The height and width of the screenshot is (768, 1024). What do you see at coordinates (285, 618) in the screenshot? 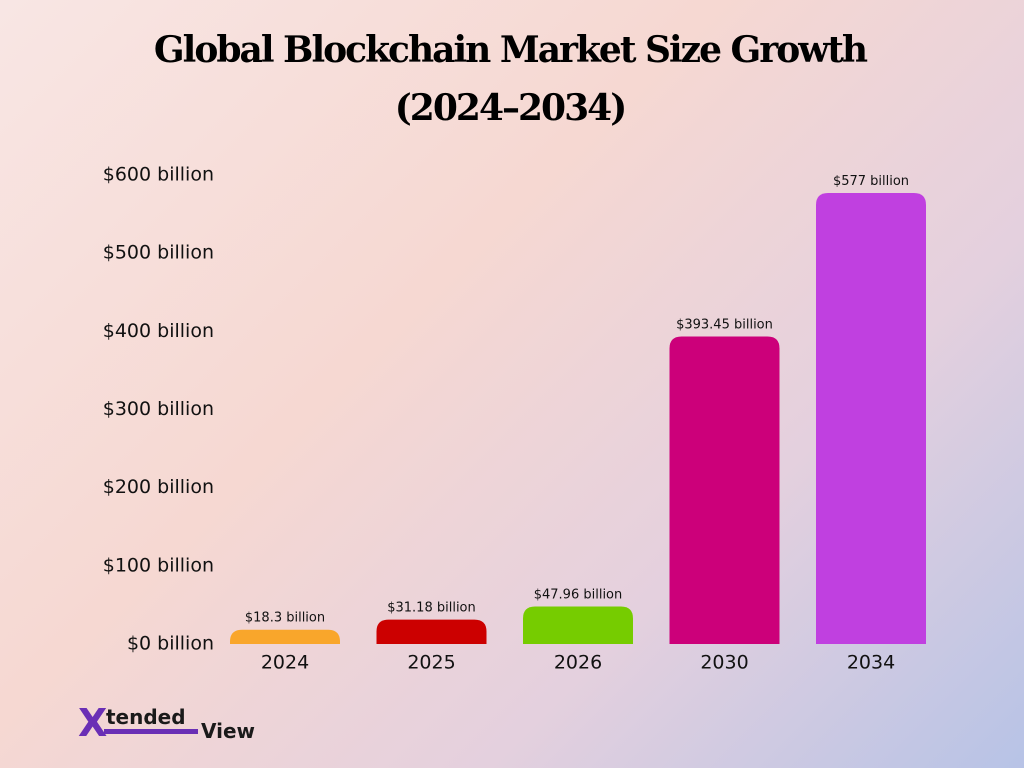
I see `value-label: $18.3 billion` at bounding box center [285, 618].